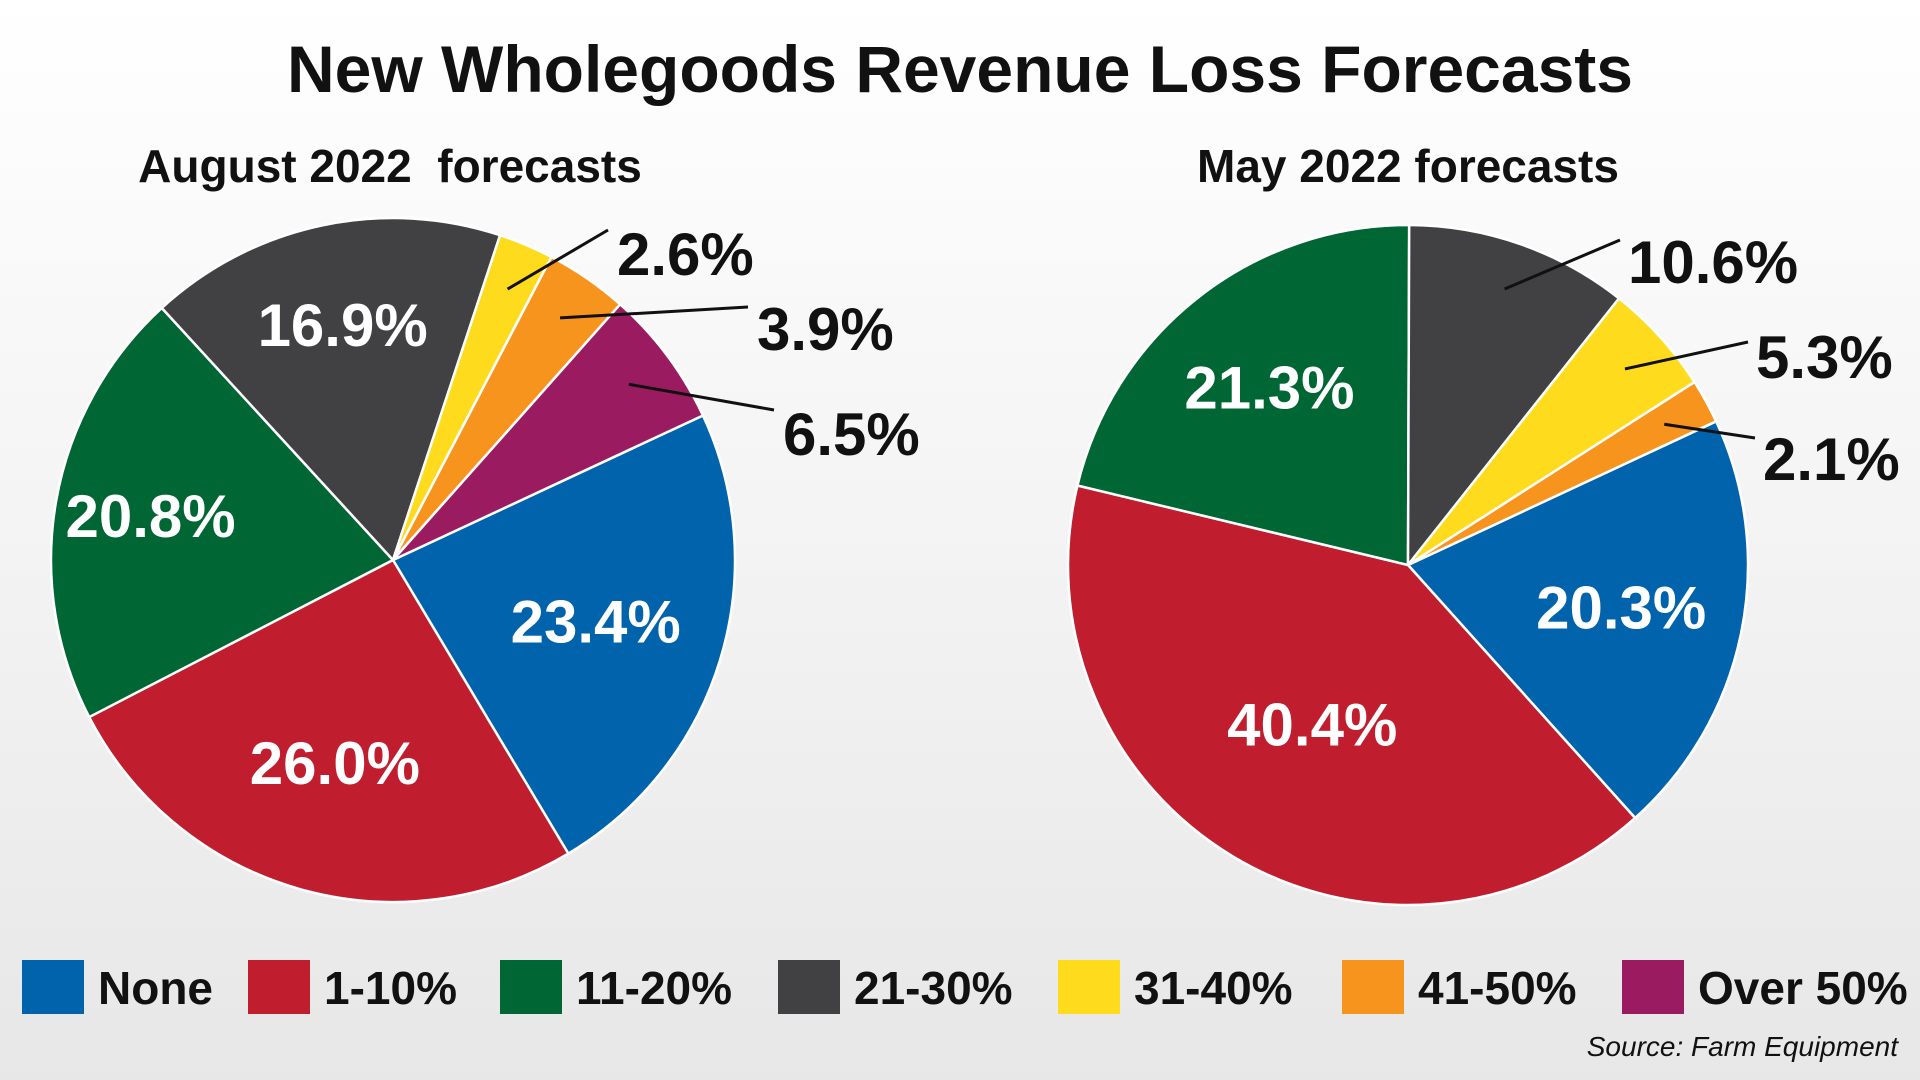 The image size is (1920, 1080). I want to click on data-label-11-20pct: 21.3%, so click(1269, 388).